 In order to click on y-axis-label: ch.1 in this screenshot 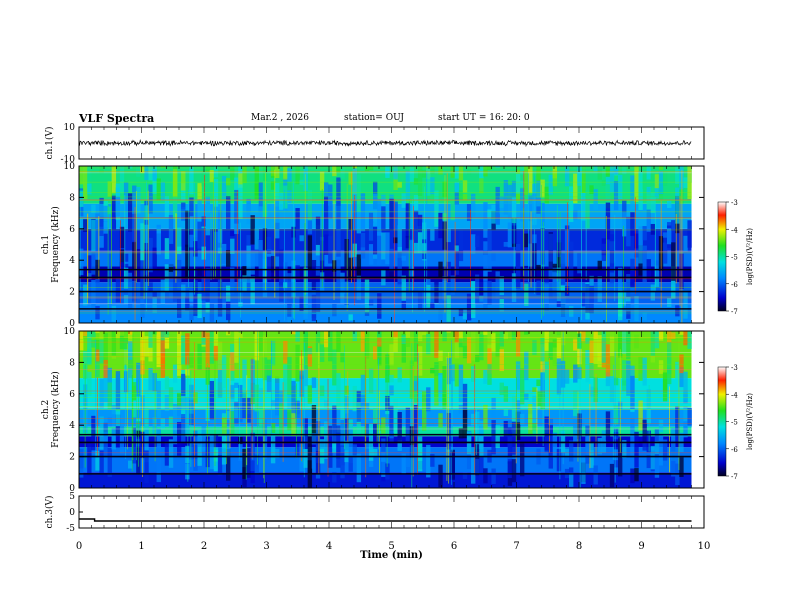, I will do `click(46, 244)`.